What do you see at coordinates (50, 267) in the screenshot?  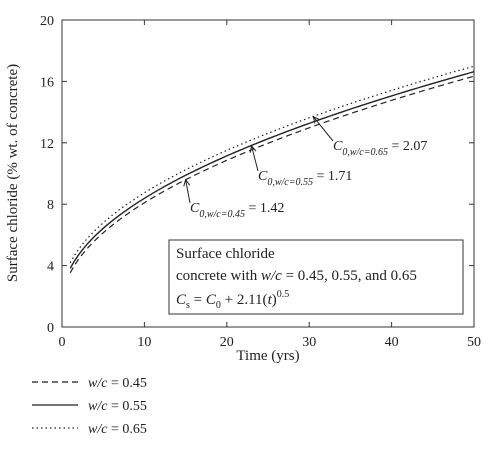 I see `y-tick-label: 4` at bounding box center [50, 267].